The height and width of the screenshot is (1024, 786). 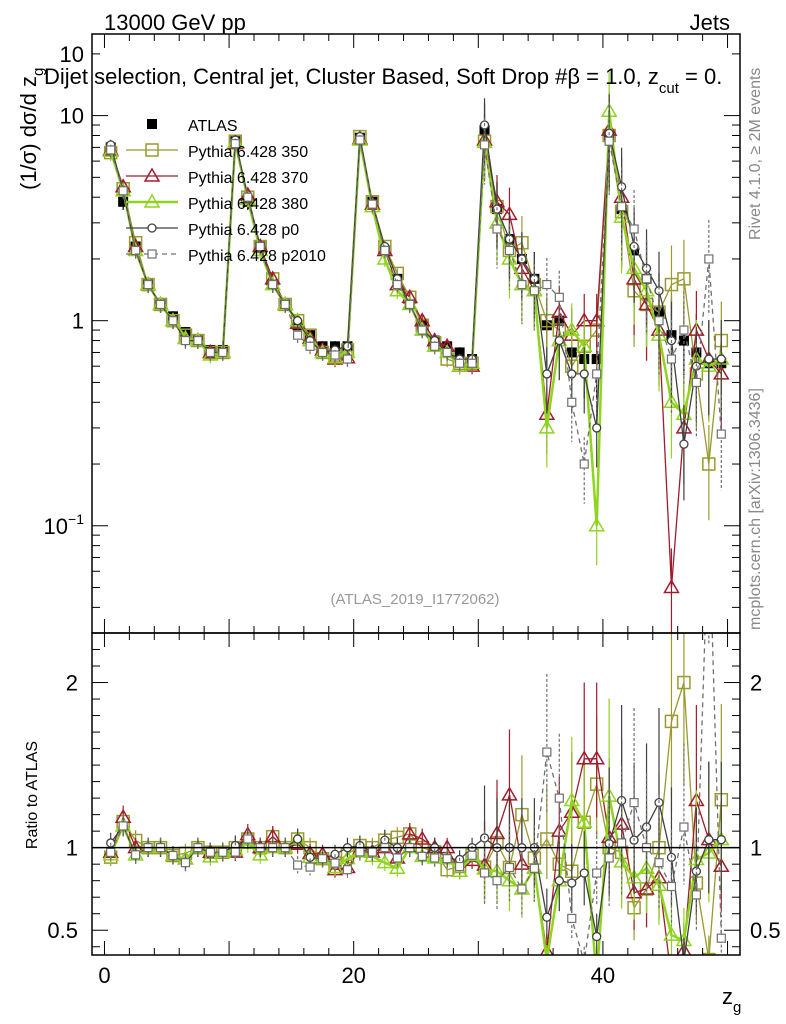 I want to click on legend-atlas-marker, so click(x=152, y=124).